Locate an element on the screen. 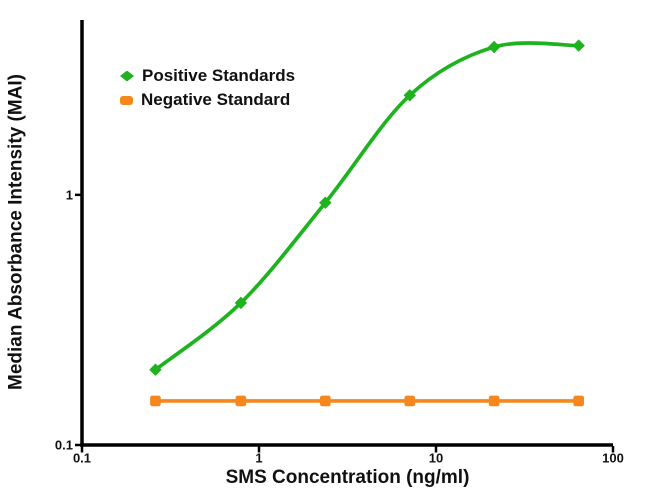  x-tick-label: 0.1 is located at coordinates (82, 458).